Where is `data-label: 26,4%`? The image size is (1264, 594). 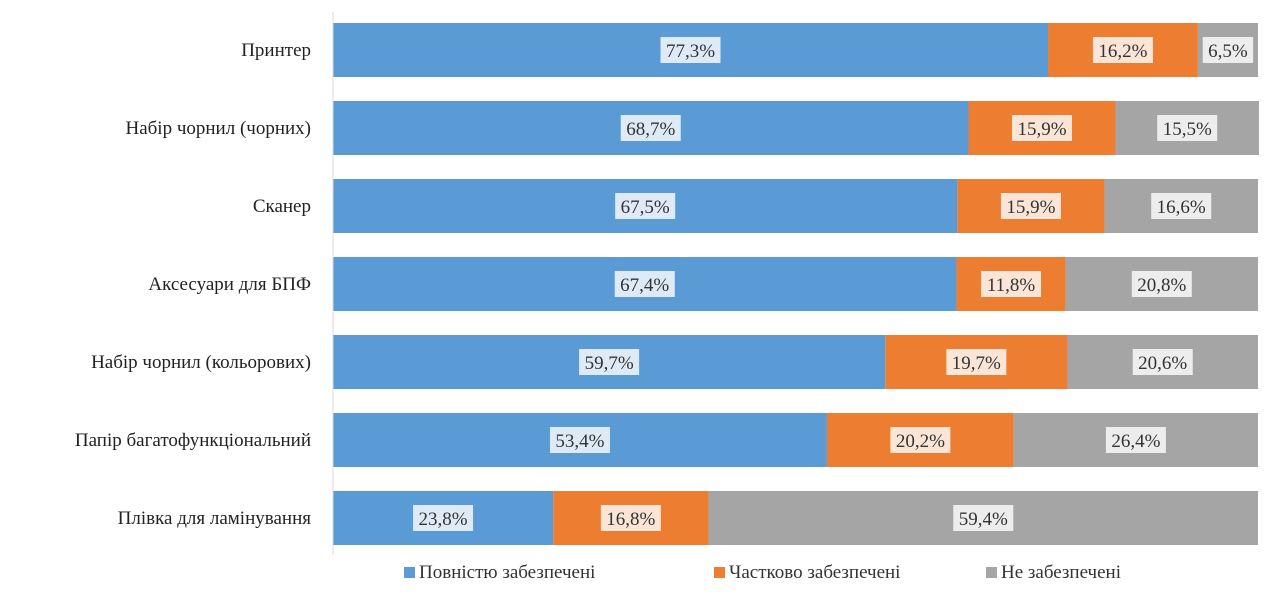
data-label: 26,4% is located at coordinates (1135, 441).